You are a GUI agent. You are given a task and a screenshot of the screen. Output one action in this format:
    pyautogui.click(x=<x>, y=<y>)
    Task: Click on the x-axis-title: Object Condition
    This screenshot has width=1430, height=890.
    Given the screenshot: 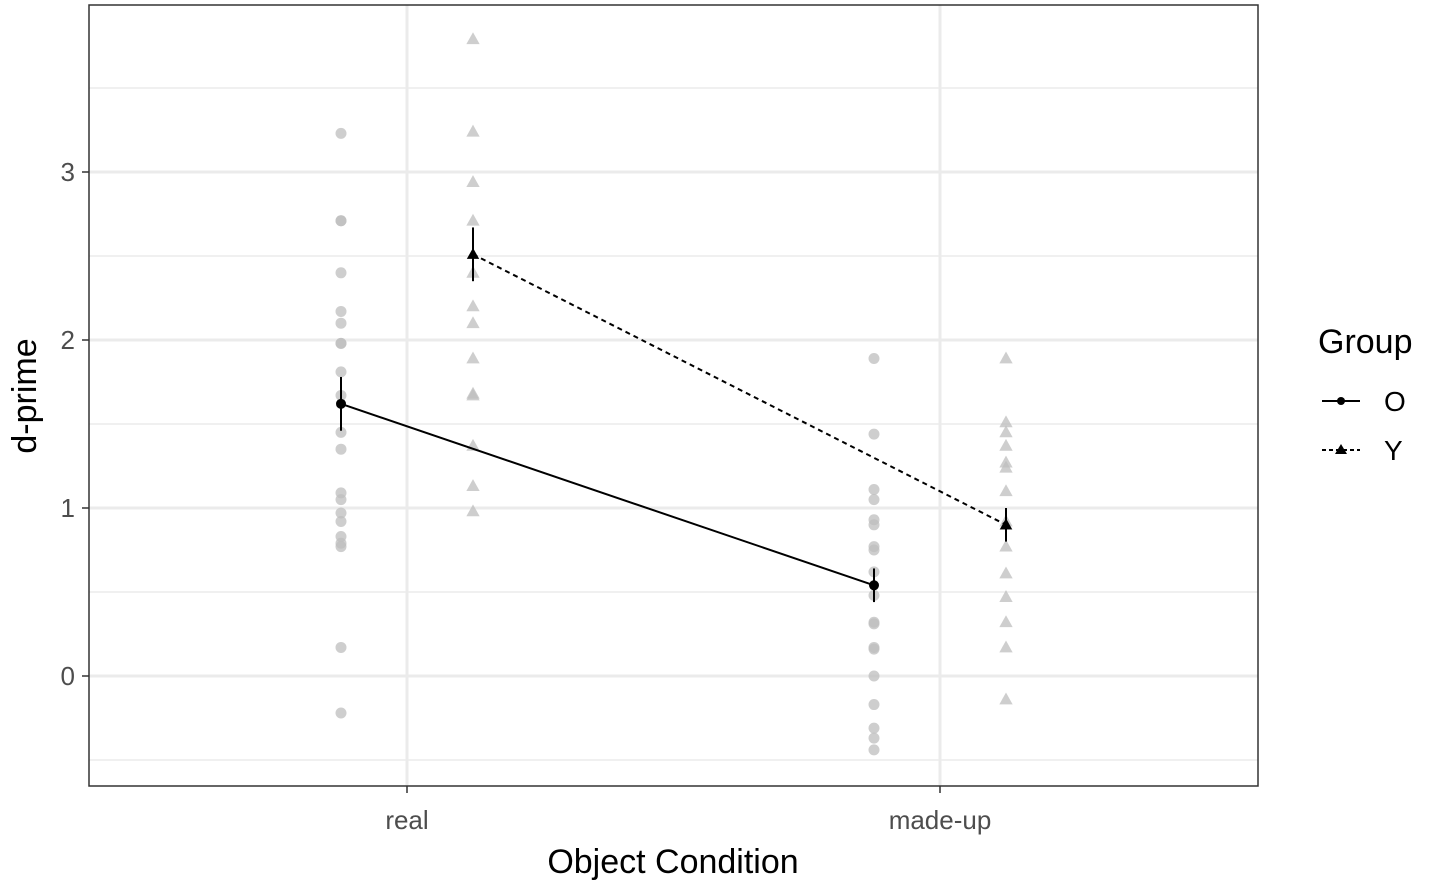 What is the action you would take?
    pyautogui.click(x=672, y=862)
    